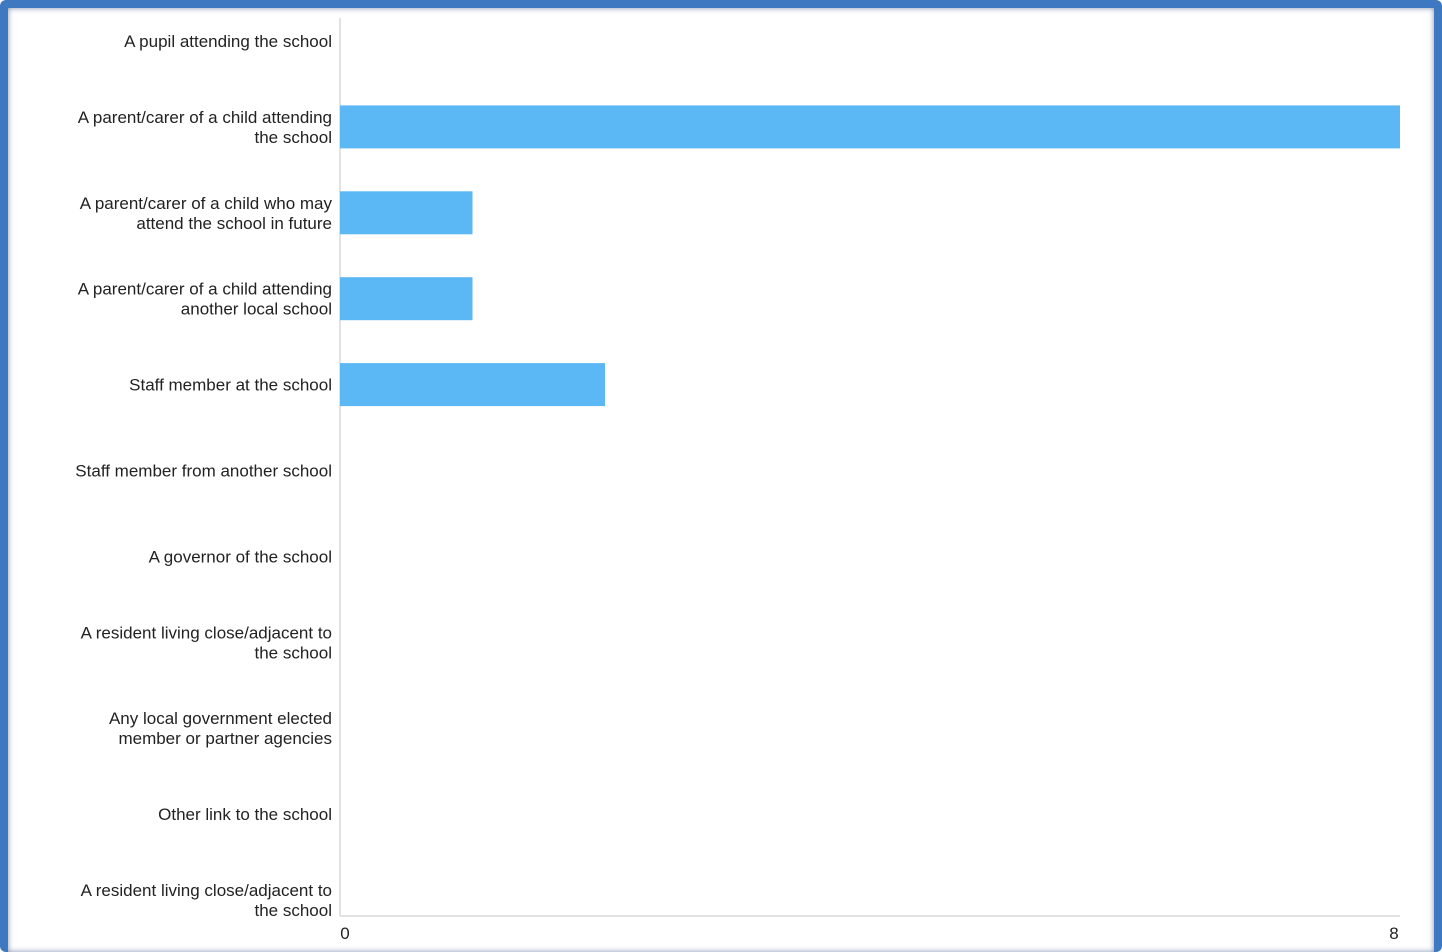 Image resolution: width=1442 pixels, height=952 pixels. I want to click on x-tick-label: 8, so click(1393, 933).